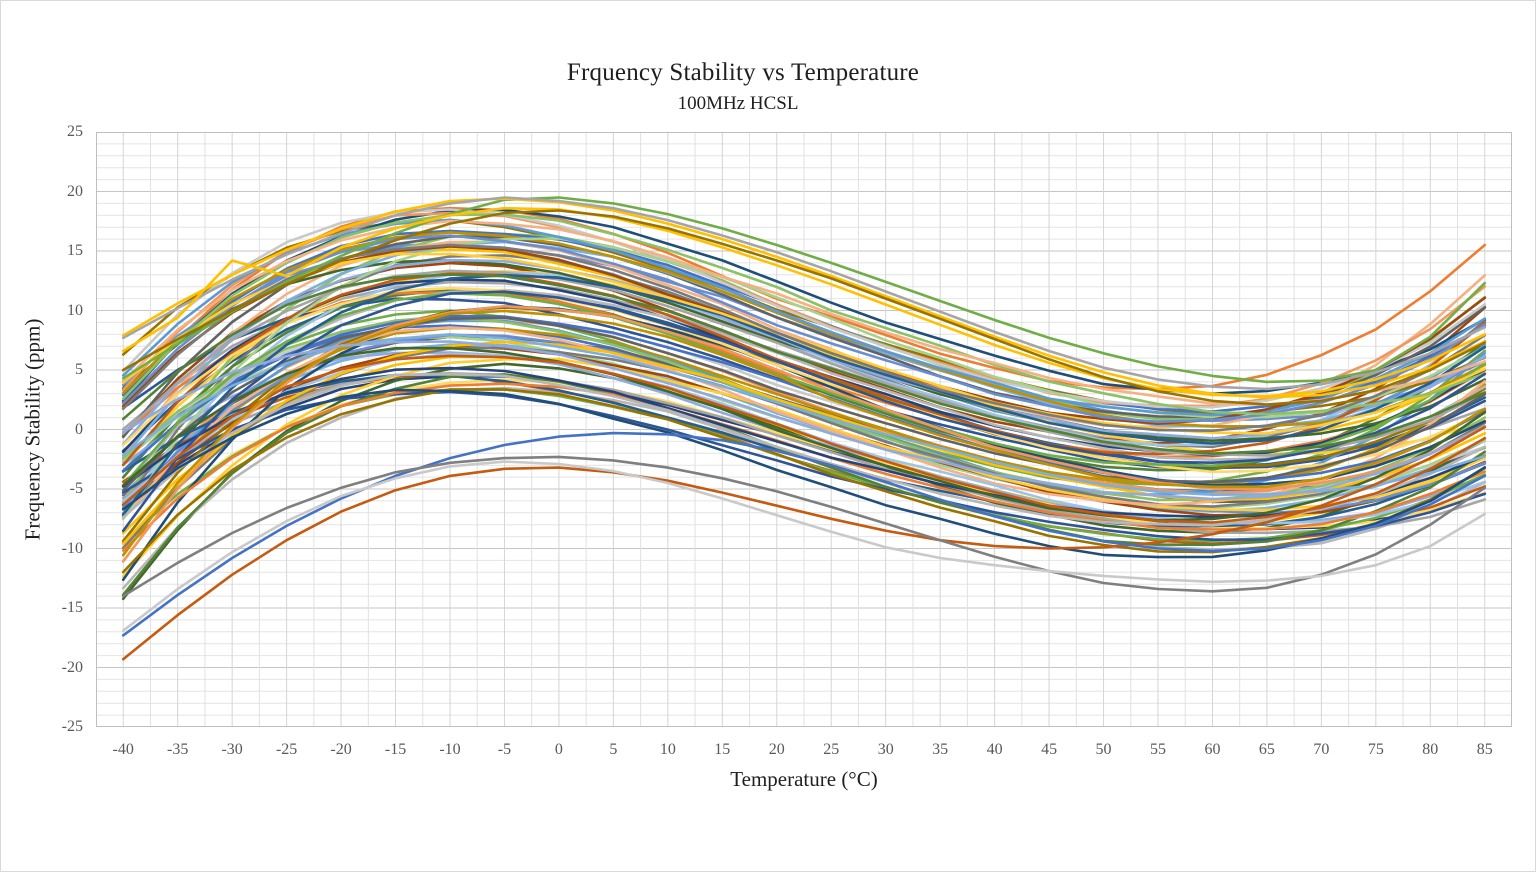 The height and width of the screenshot is (872, 1536). What do you see at coordinates (804, 779) in the screenshot?
I see `x-axis-title: Temperature (°C)` at bounding box center [804, 779].